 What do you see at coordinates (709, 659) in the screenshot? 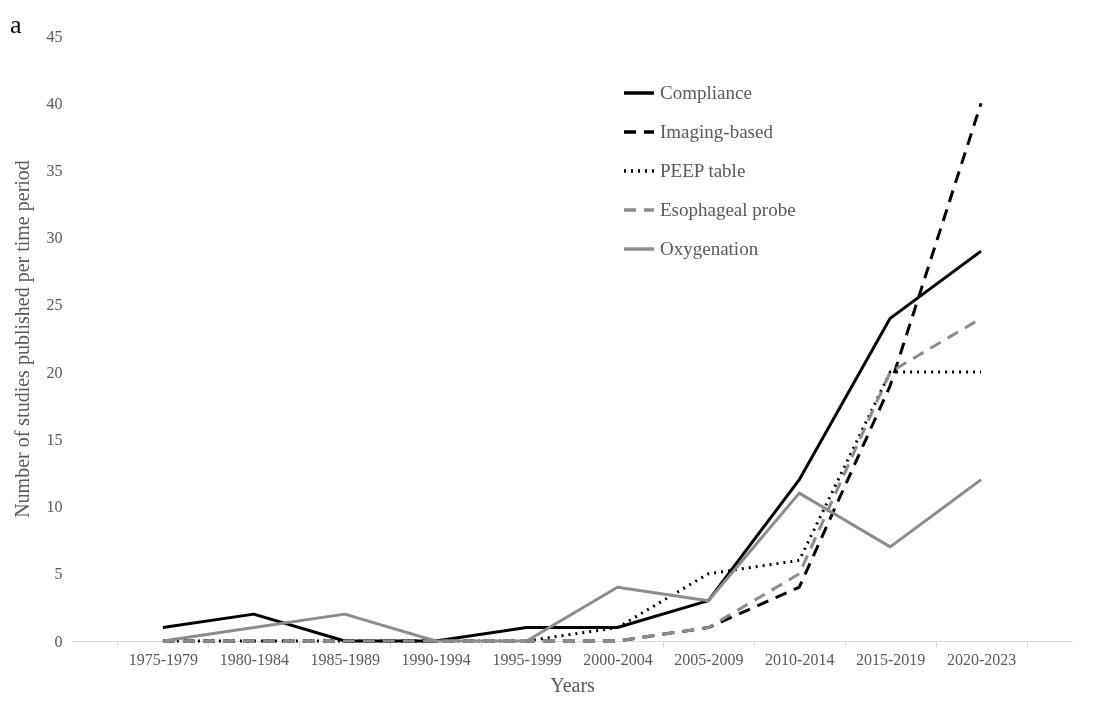
I see `x-tick-label: 2005-2009` at bounding box center [709, 659].